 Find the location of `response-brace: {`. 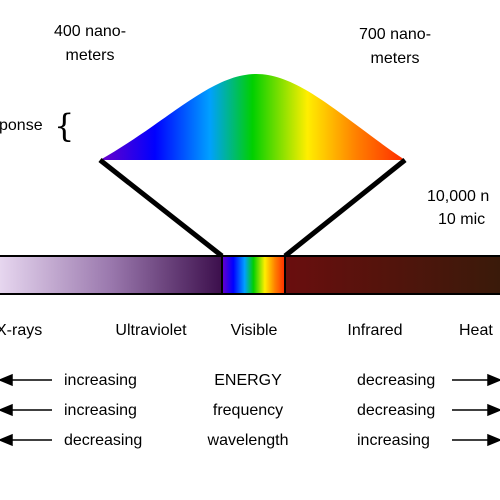

response-brace: { is located at coordinates (64, 126).